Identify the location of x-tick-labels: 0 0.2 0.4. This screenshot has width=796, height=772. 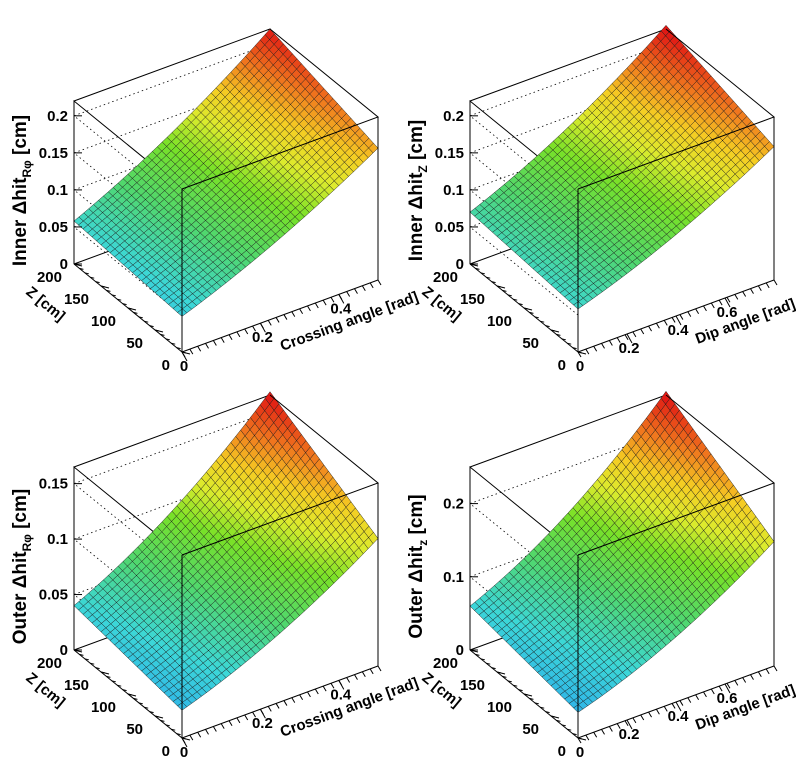
(266, 337).